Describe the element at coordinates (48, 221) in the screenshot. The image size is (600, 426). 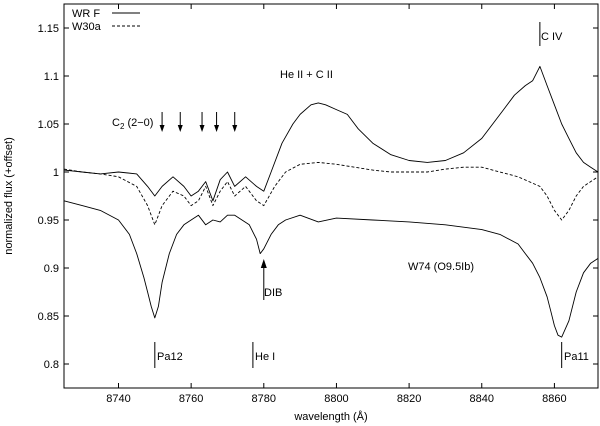
I see `y-tick-label: 0.95` at that location.